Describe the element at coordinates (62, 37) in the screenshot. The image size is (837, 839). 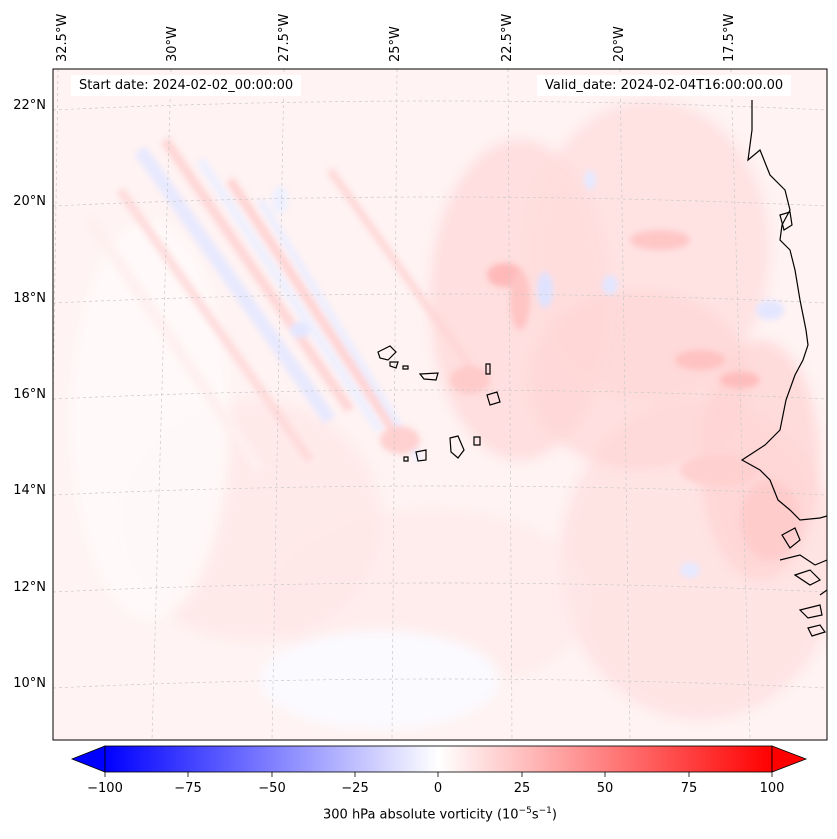
I see `lon-label: 32.5°W` at that location.